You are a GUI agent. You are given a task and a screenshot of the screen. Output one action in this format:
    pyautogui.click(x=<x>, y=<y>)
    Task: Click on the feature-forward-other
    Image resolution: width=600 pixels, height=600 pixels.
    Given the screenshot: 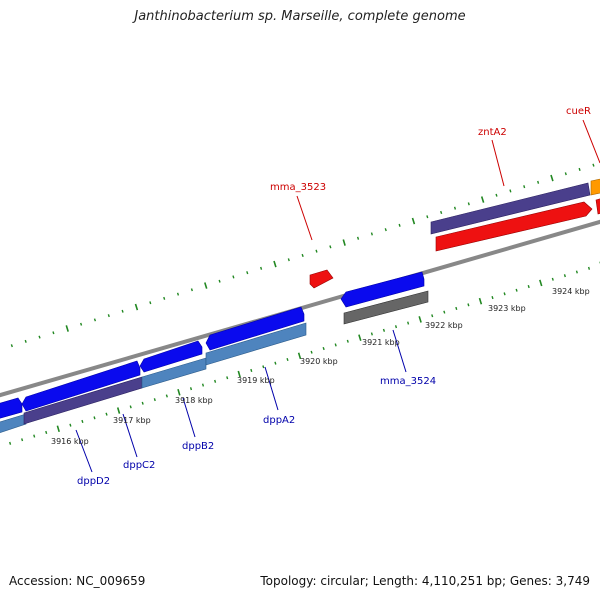 What is the action you would take?
    pyautogui.click(x=595, y=186)
    